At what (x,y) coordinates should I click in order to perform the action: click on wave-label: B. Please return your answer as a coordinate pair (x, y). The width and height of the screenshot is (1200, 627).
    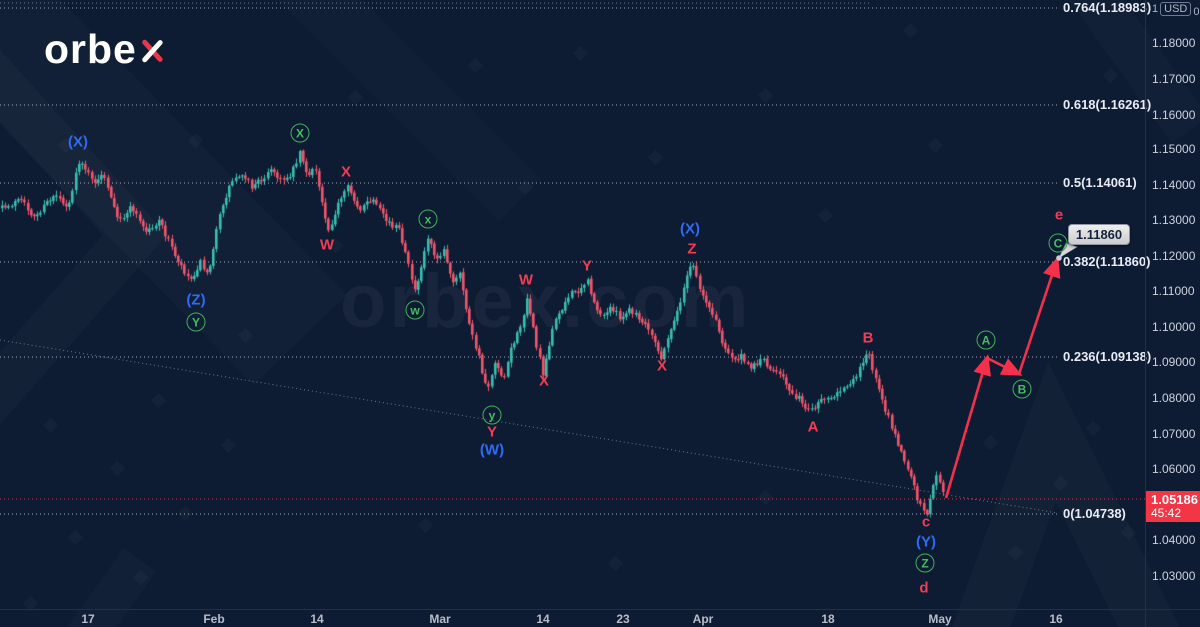
    Looking at the image, I should click on (868, 338).